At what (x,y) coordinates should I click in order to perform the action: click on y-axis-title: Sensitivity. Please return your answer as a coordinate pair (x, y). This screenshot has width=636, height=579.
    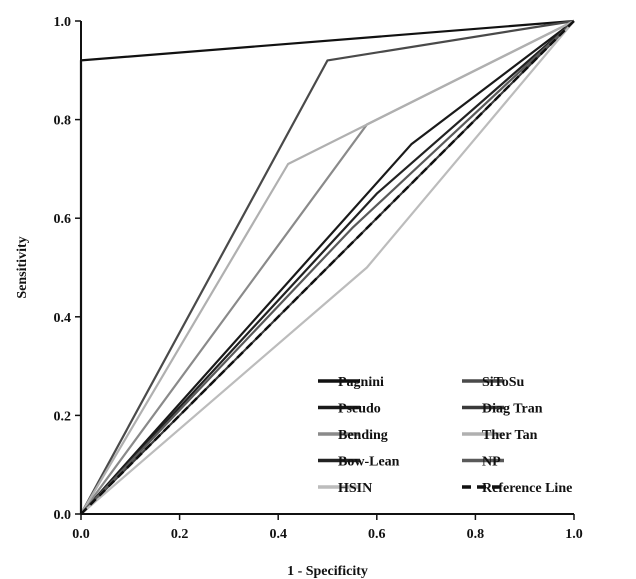
    Looking at the image, I should click on (22, 267).